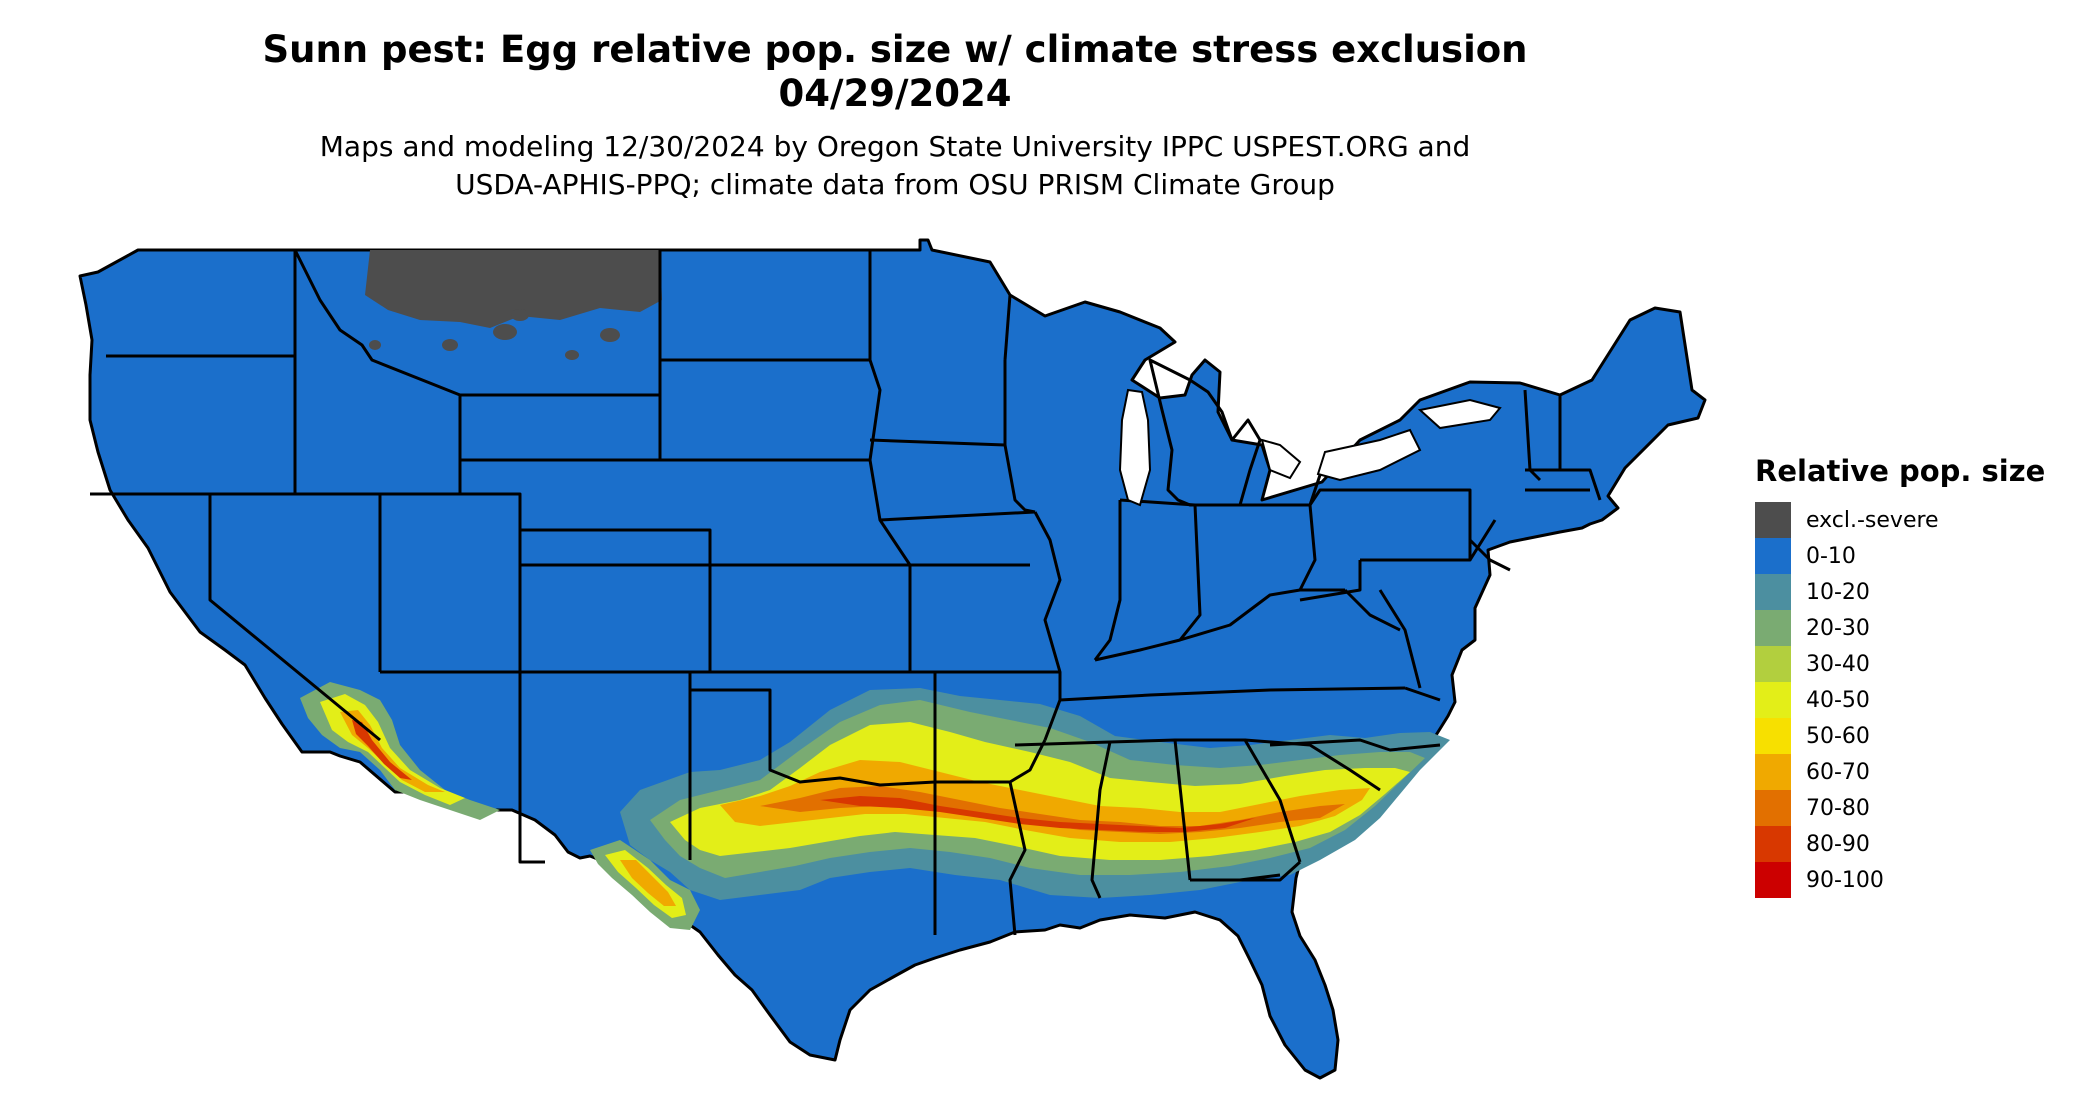 The width and height of the screenshot is (2100, 1116). What do you see at coordinates (1900, 628) in the screenshot?
I see `legend-item: 20-30` at bounding box center [1900, 628].